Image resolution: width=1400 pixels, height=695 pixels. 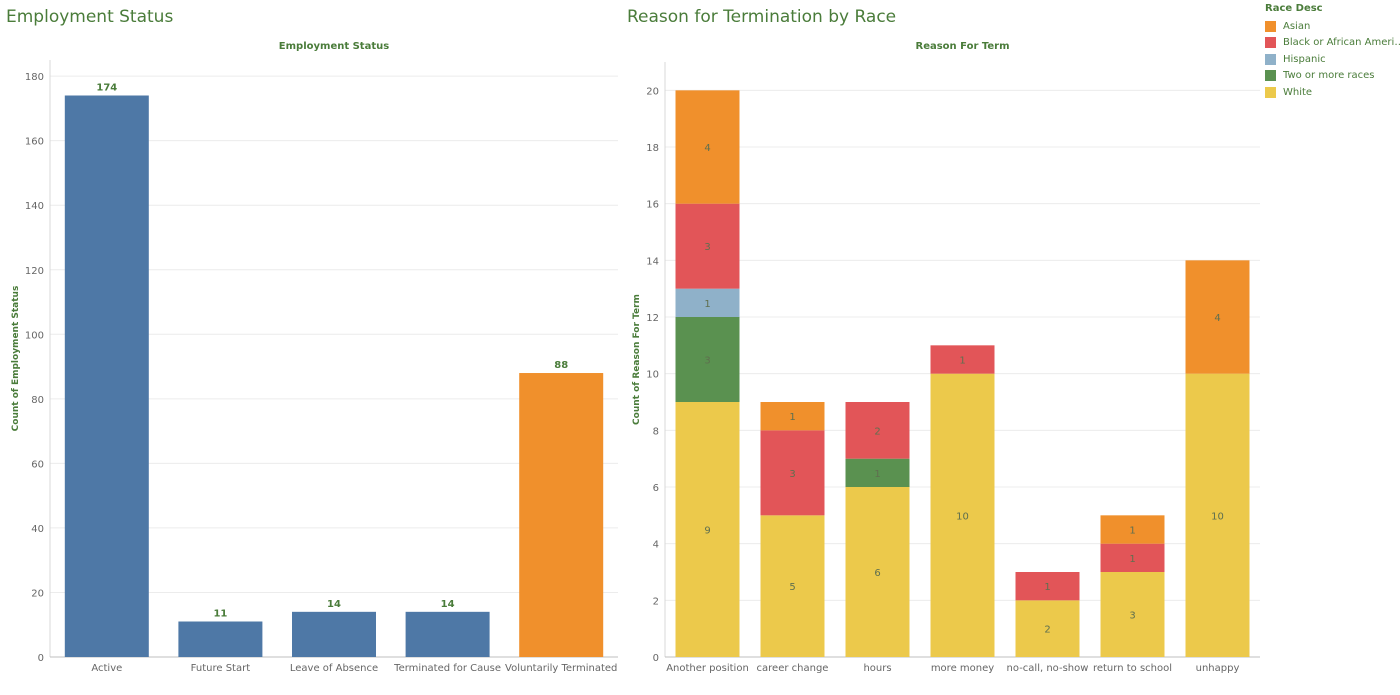 What do you see at coordinates (34, 271) in the screenshot?
I see `y-tick-label: 120` at bounding box center [34, 271].